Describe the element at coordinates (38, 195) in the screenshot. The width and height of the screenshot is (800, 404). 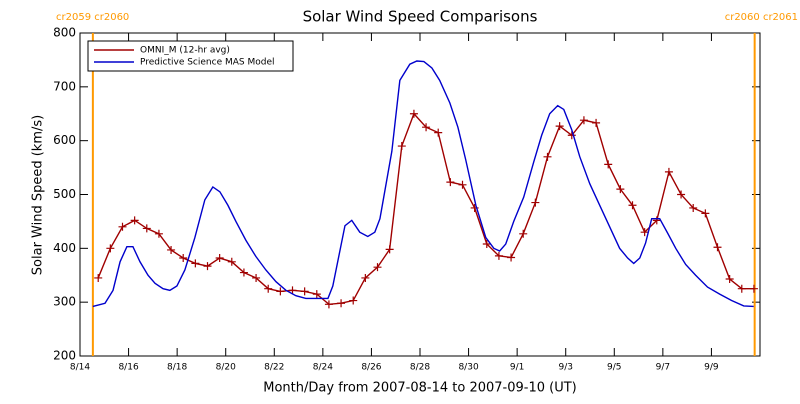
I see `y-axis-label: Solar Wind Speed (km/s)` at that location.